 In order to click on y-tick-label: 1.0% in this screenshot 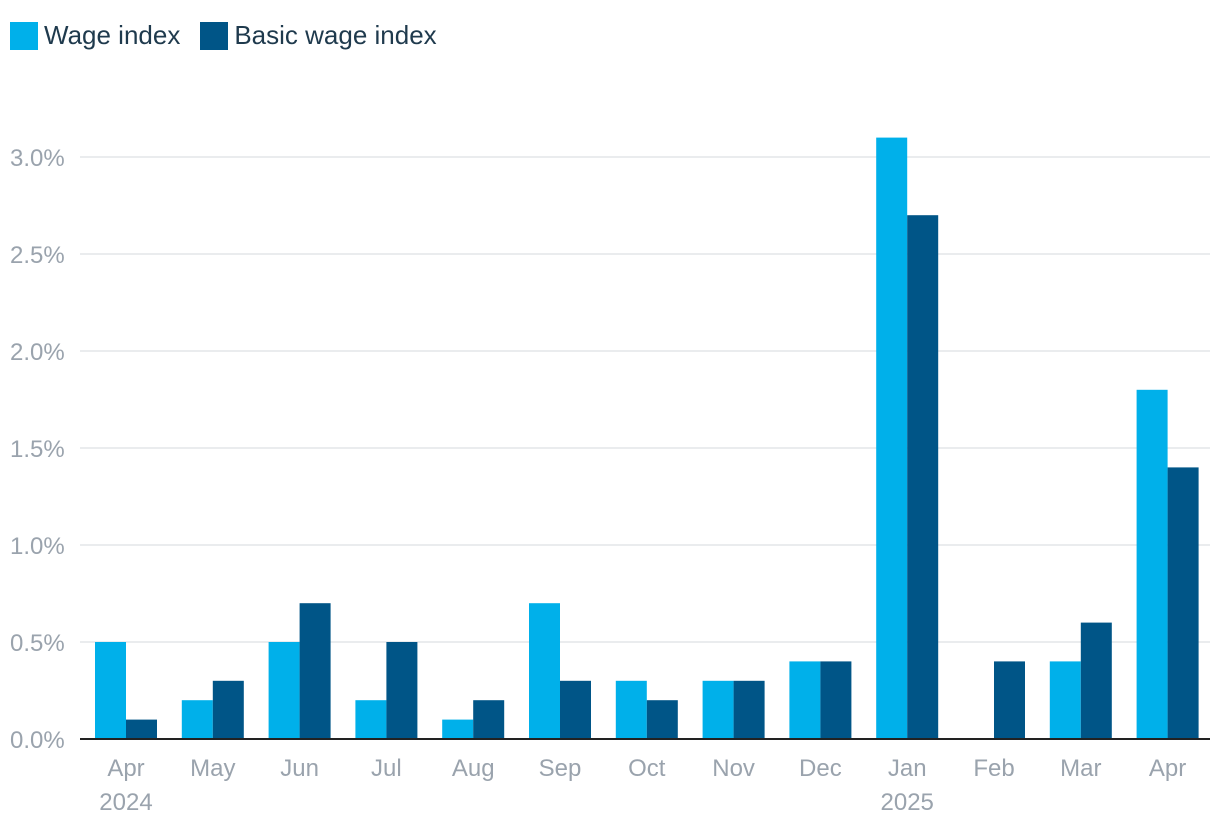, I will do `click(37, 546)`.